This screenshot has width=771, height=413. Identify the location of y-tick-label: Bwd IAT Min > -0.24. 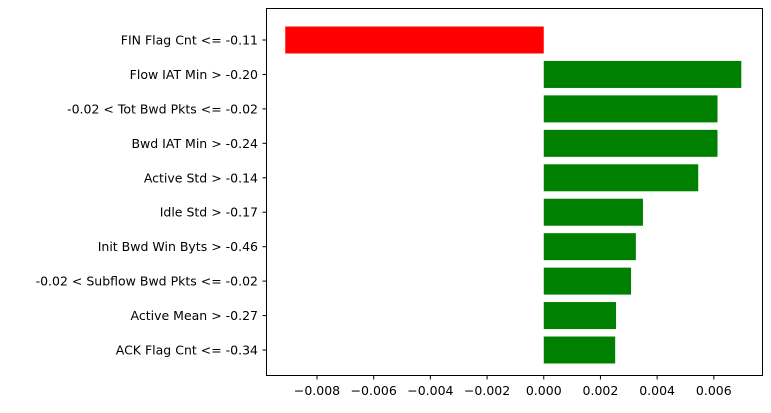
(194, 143).